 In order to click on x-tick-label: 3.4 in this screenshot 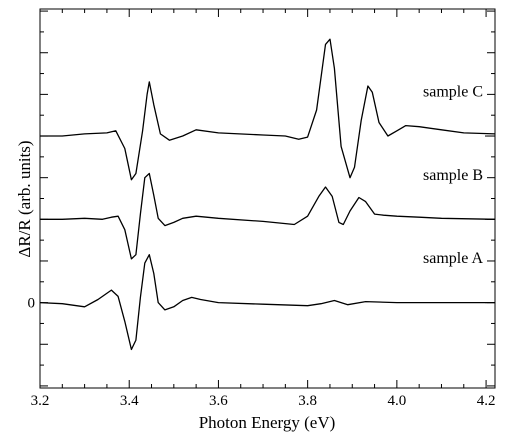, I will do `click(129, 401)`.